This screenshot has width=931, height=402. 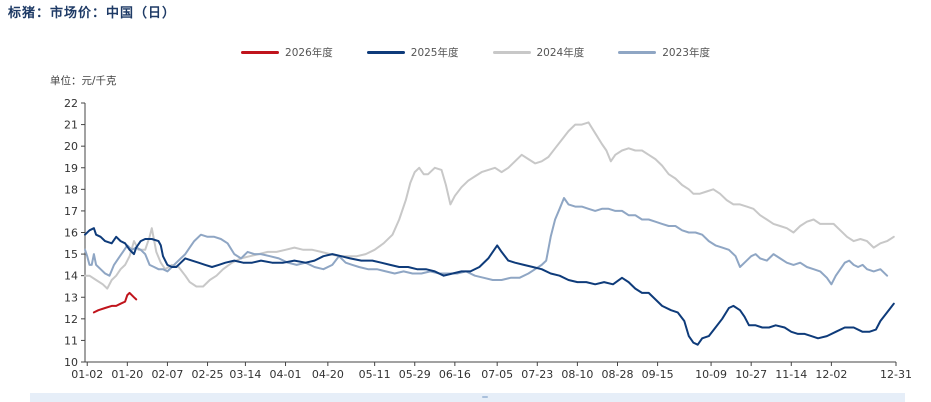 What do you see at coordinates (71, 340) in the screenshot?
I see `y-tick-label: 11` at bounding box center [71, 340].